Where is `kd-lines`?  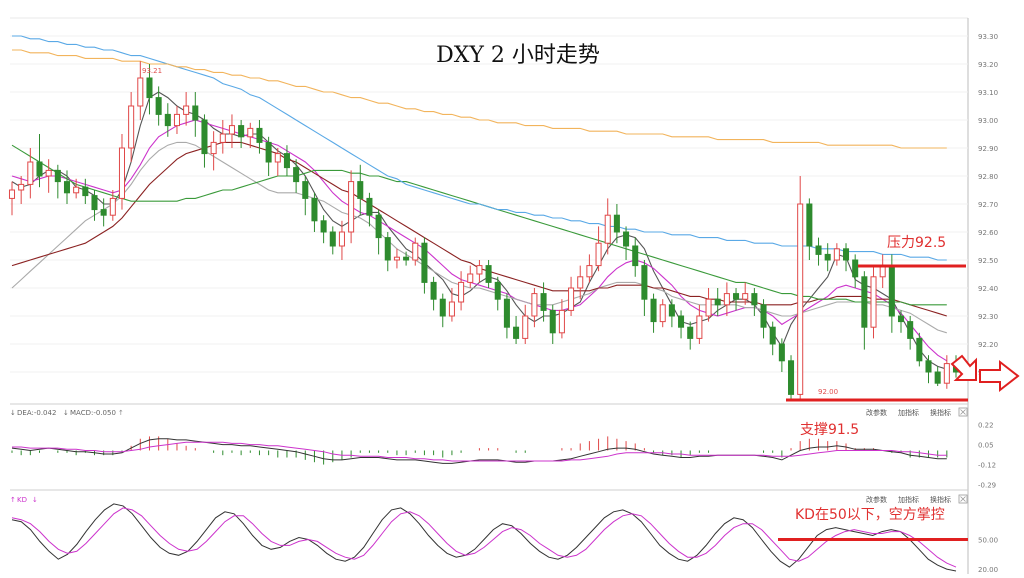
kd-lines is located at coordinates (484, 537).